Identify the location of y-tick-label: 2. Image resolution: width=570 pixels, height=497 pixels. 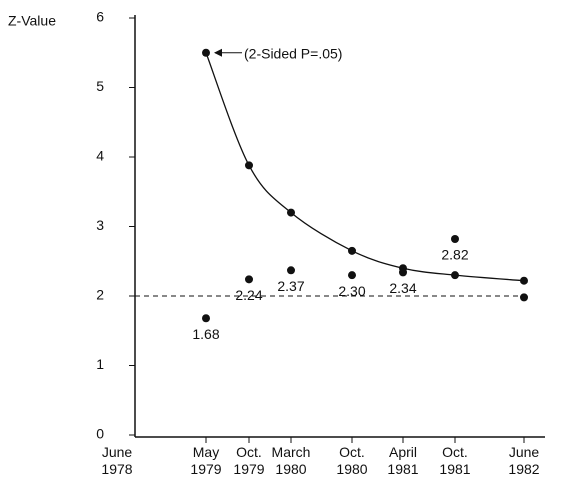
(100, 295).